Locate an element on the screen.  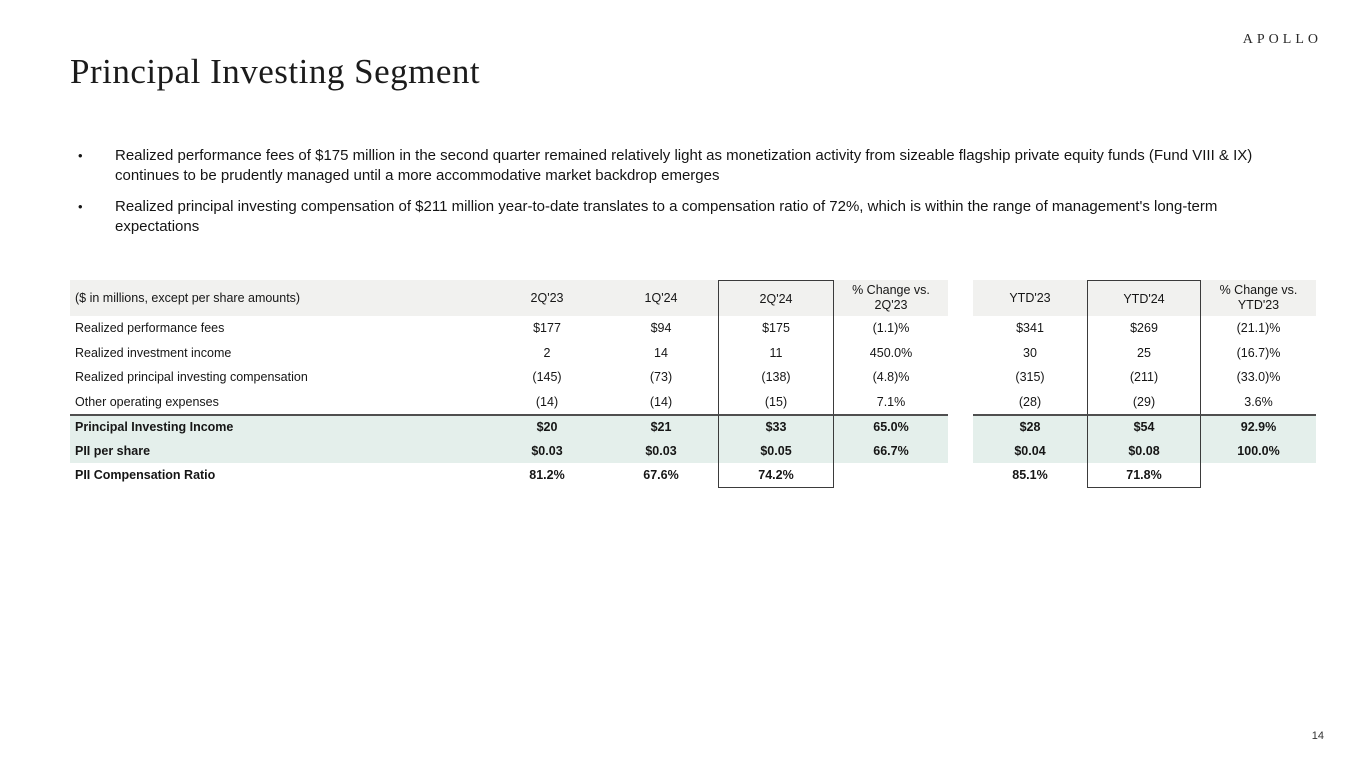
cell-2q23: $177 is located at coordinates (547, 328).